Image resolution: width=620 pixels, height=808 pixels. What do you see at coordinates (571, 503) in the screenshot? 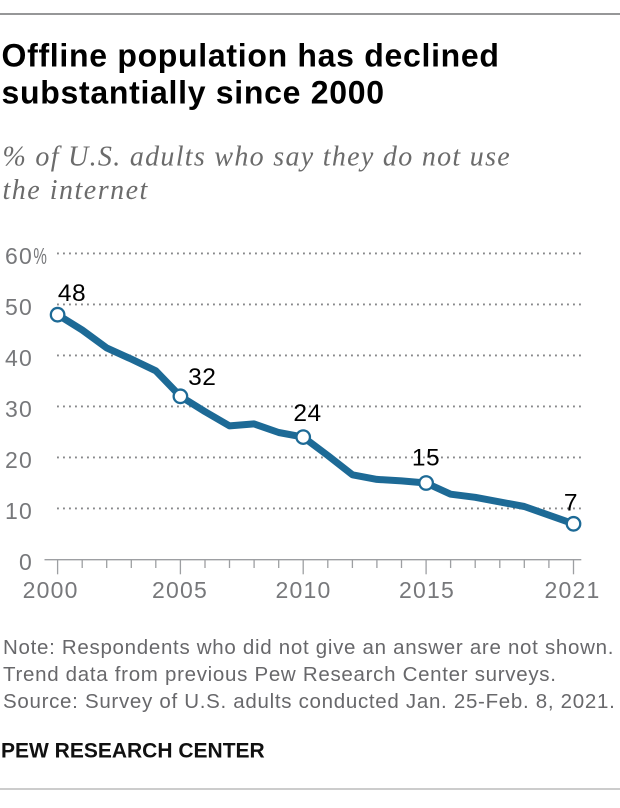
I see `svg-text: 7` at bounding box center [571, 503].